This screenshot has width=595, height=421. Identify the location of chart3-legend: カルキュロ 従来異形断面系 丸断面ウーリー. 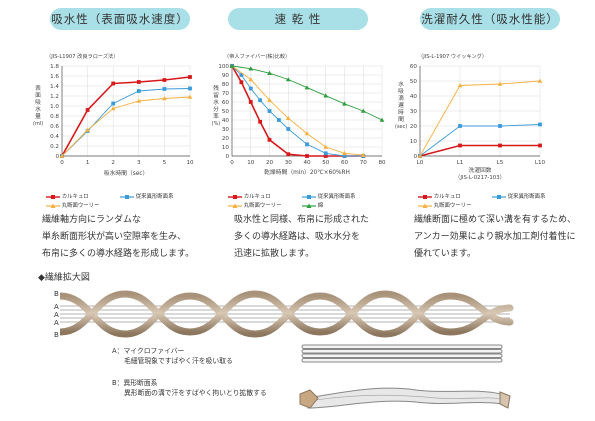
(493, 202).